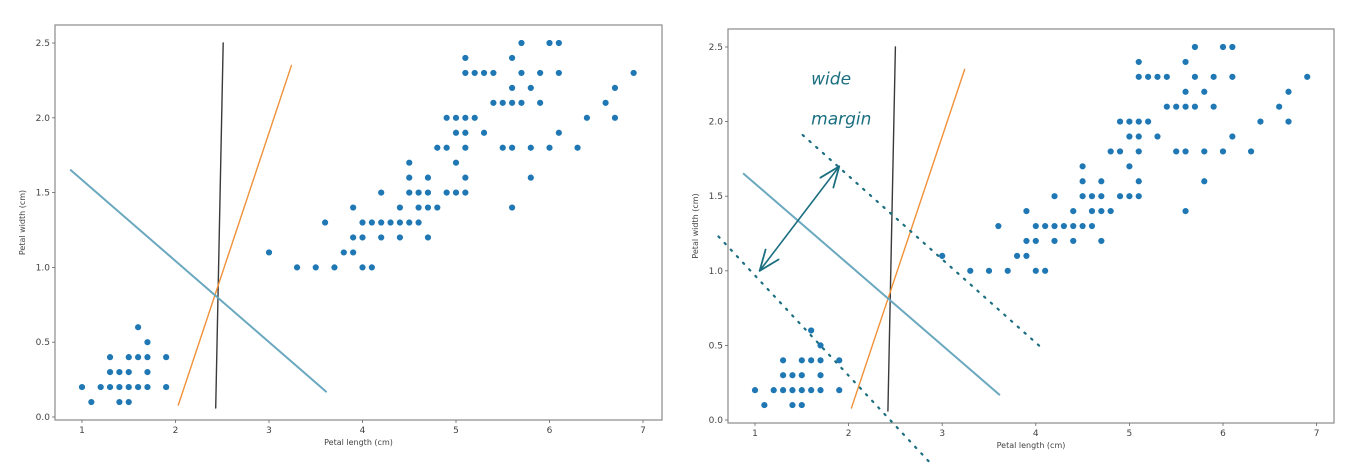  I want to click on upper-margin-line, so click(921, 240).